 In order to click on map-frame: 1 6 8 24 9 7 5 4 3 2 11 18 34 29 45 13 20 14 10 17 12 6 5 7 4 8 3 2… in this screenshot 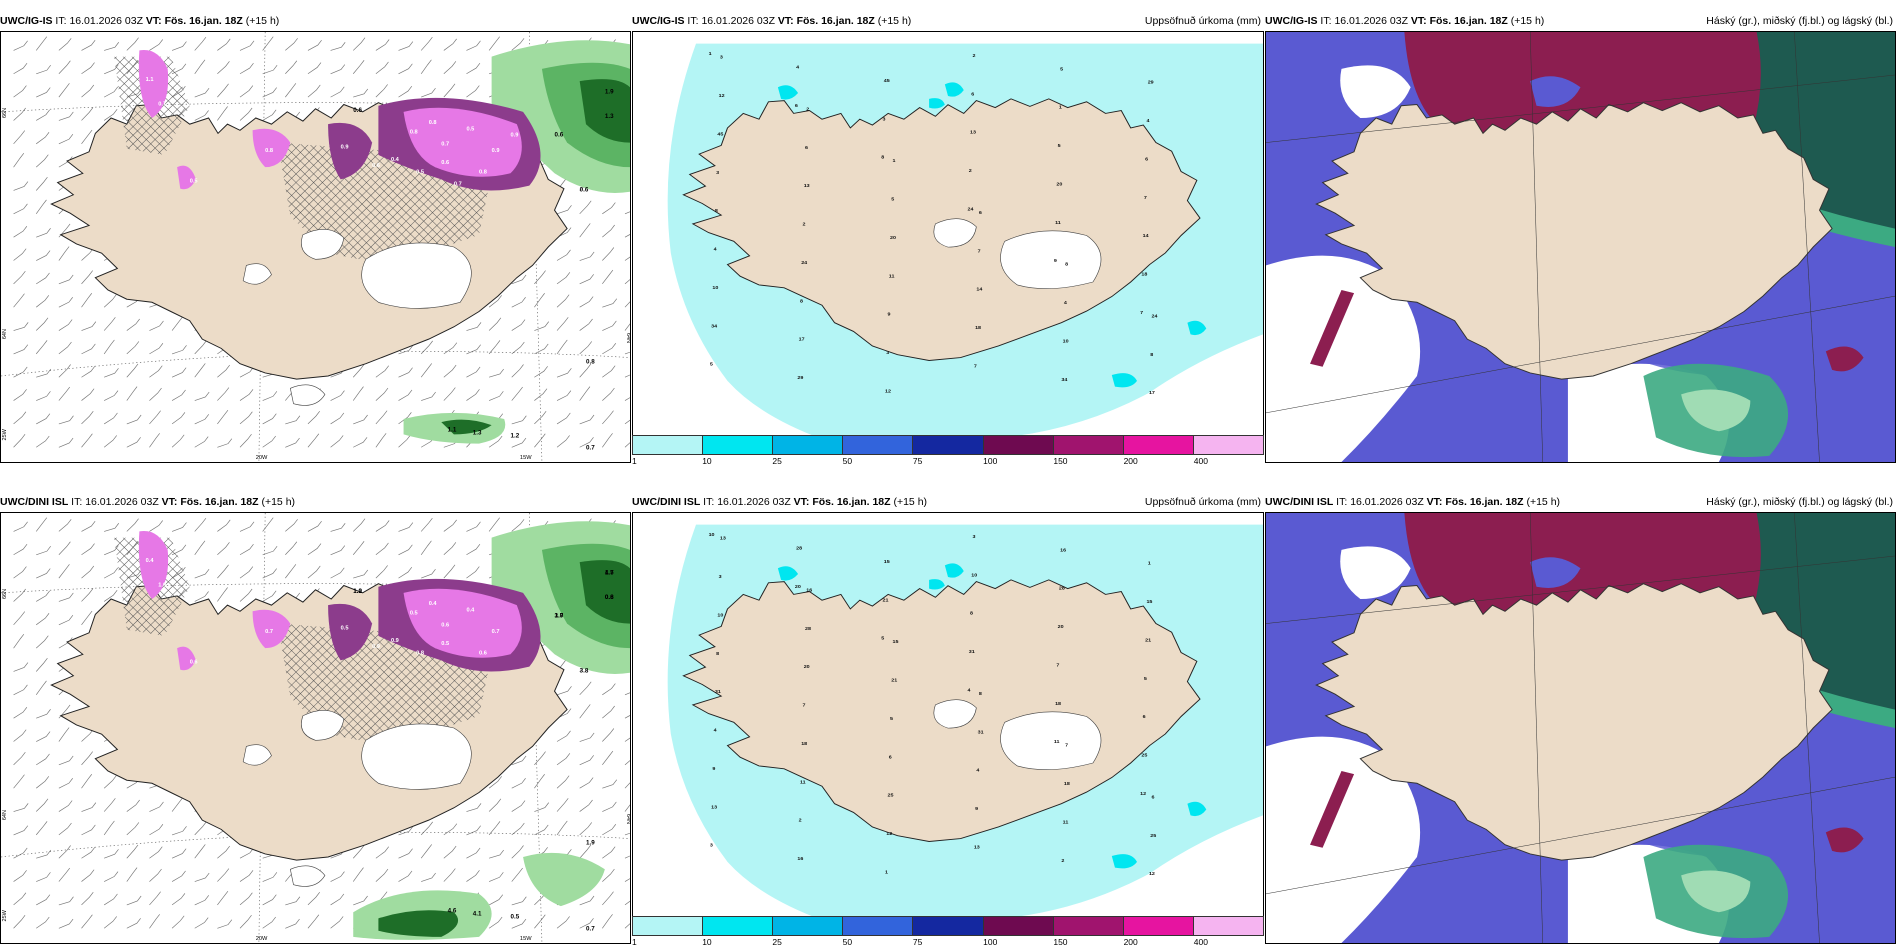, I will do `click(948, 235)`.